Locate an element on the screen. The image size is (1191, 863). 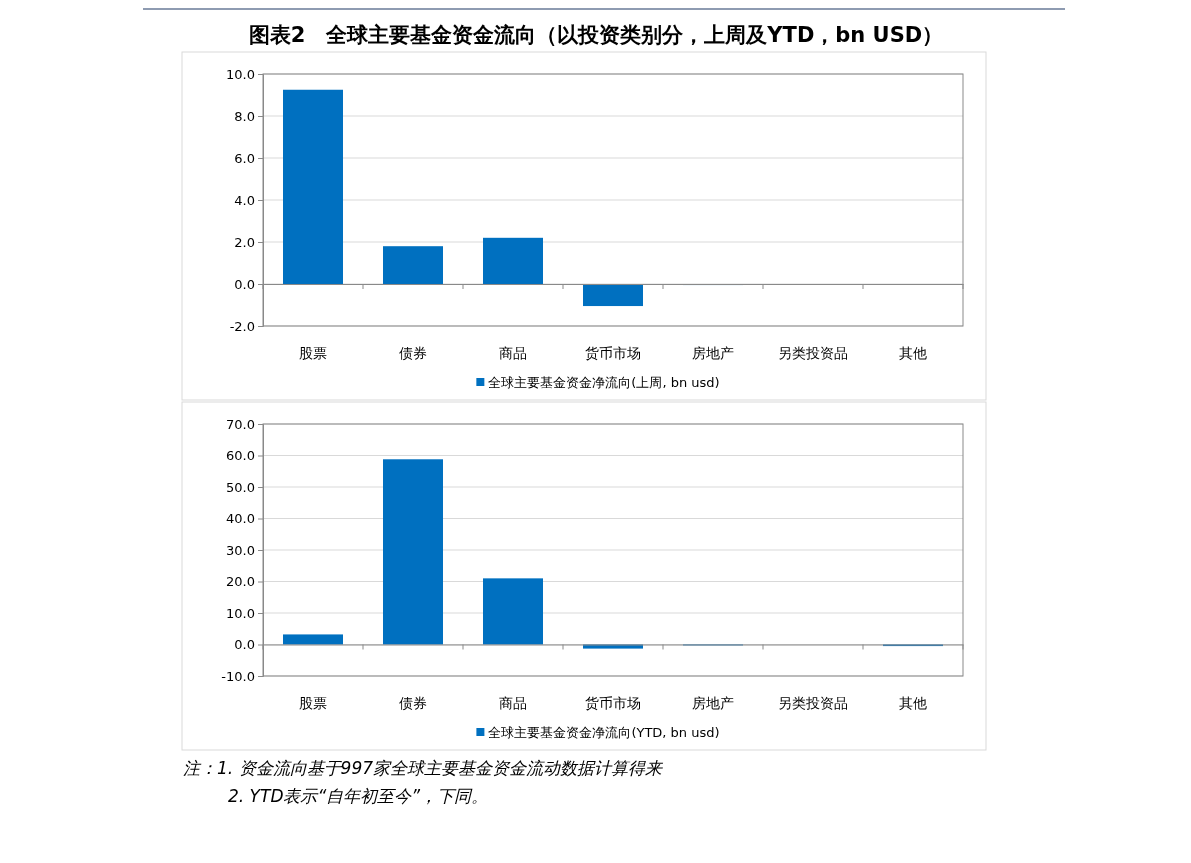
y-tick-label: 4.0 is located at coordinates (244, 200).